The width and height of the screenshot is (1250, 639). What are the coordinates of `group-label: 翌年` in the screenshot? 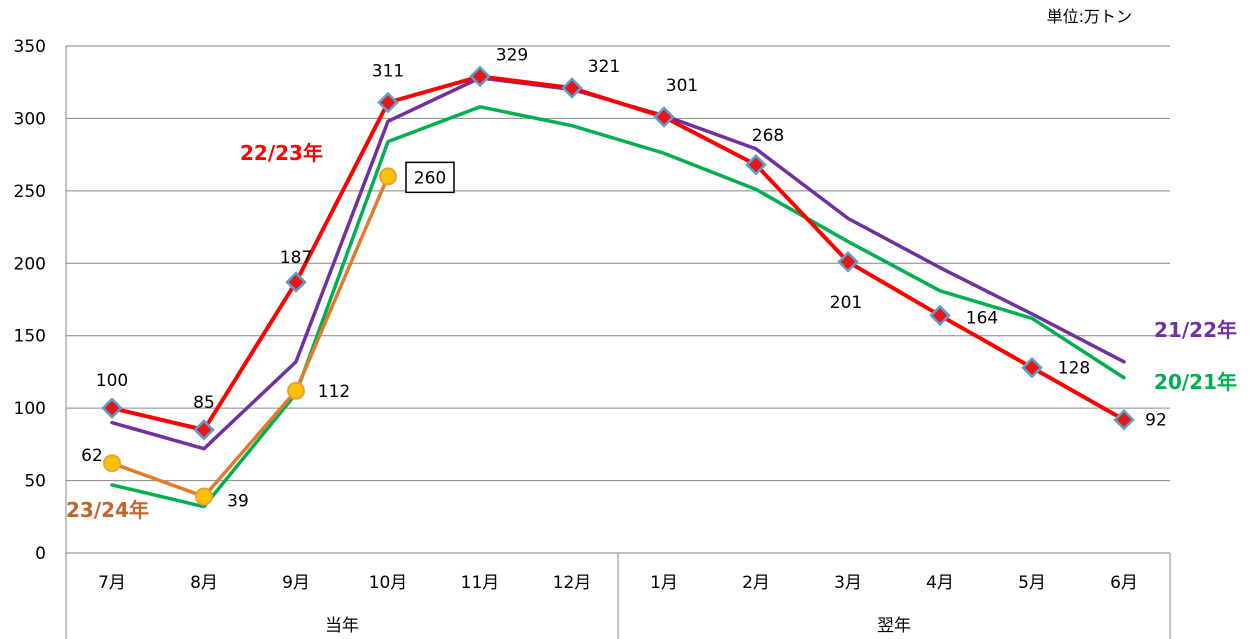 It's located at (894, 626).